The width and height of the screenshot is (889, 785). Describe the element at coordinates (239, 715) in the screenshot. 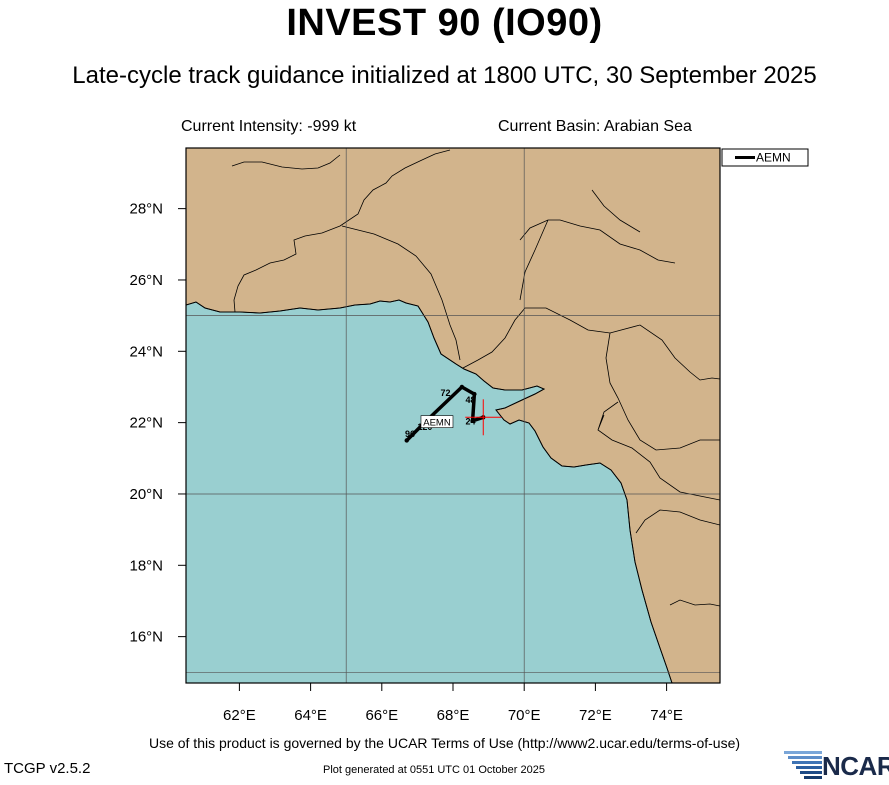

I see `lon-tick-label: 62°E` at that location.